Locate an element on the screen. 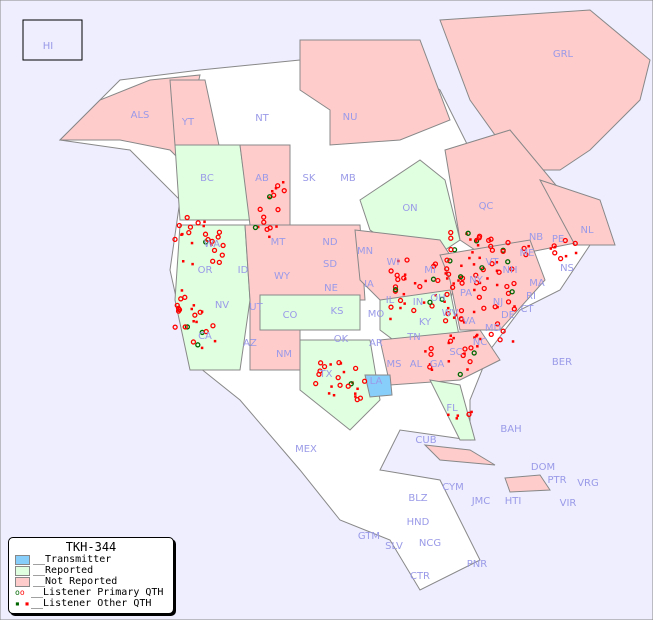  region-colorado-kansas is located at coordinates (310, 312).